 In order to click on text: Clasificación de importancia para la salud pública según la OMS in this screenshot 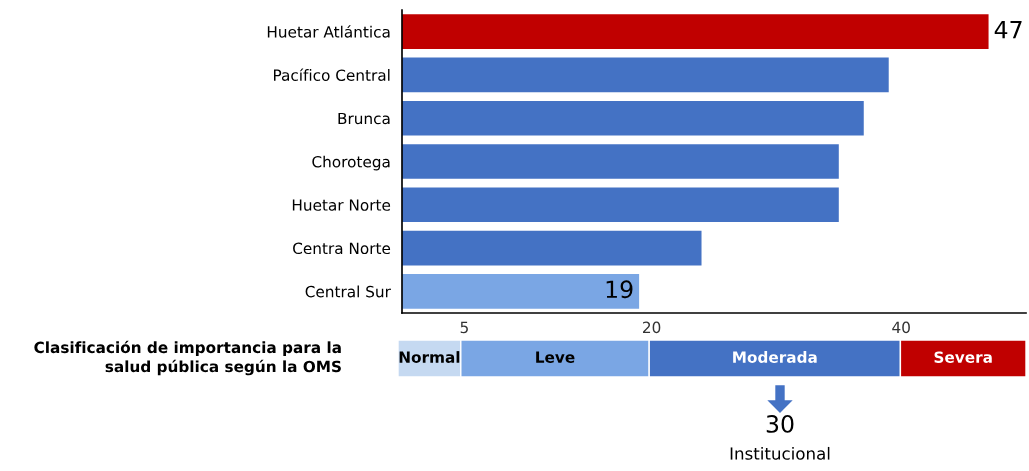, I will do `click(187, 358)`.